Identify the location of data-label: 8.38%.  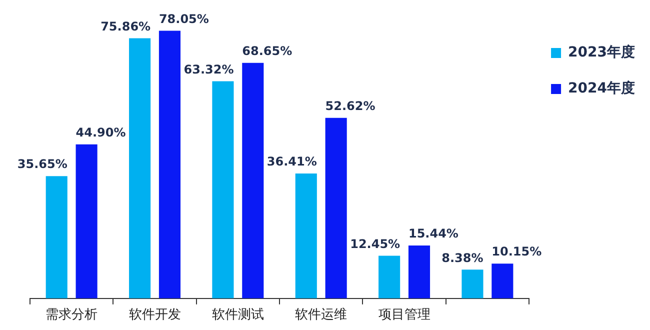
(463, 257).